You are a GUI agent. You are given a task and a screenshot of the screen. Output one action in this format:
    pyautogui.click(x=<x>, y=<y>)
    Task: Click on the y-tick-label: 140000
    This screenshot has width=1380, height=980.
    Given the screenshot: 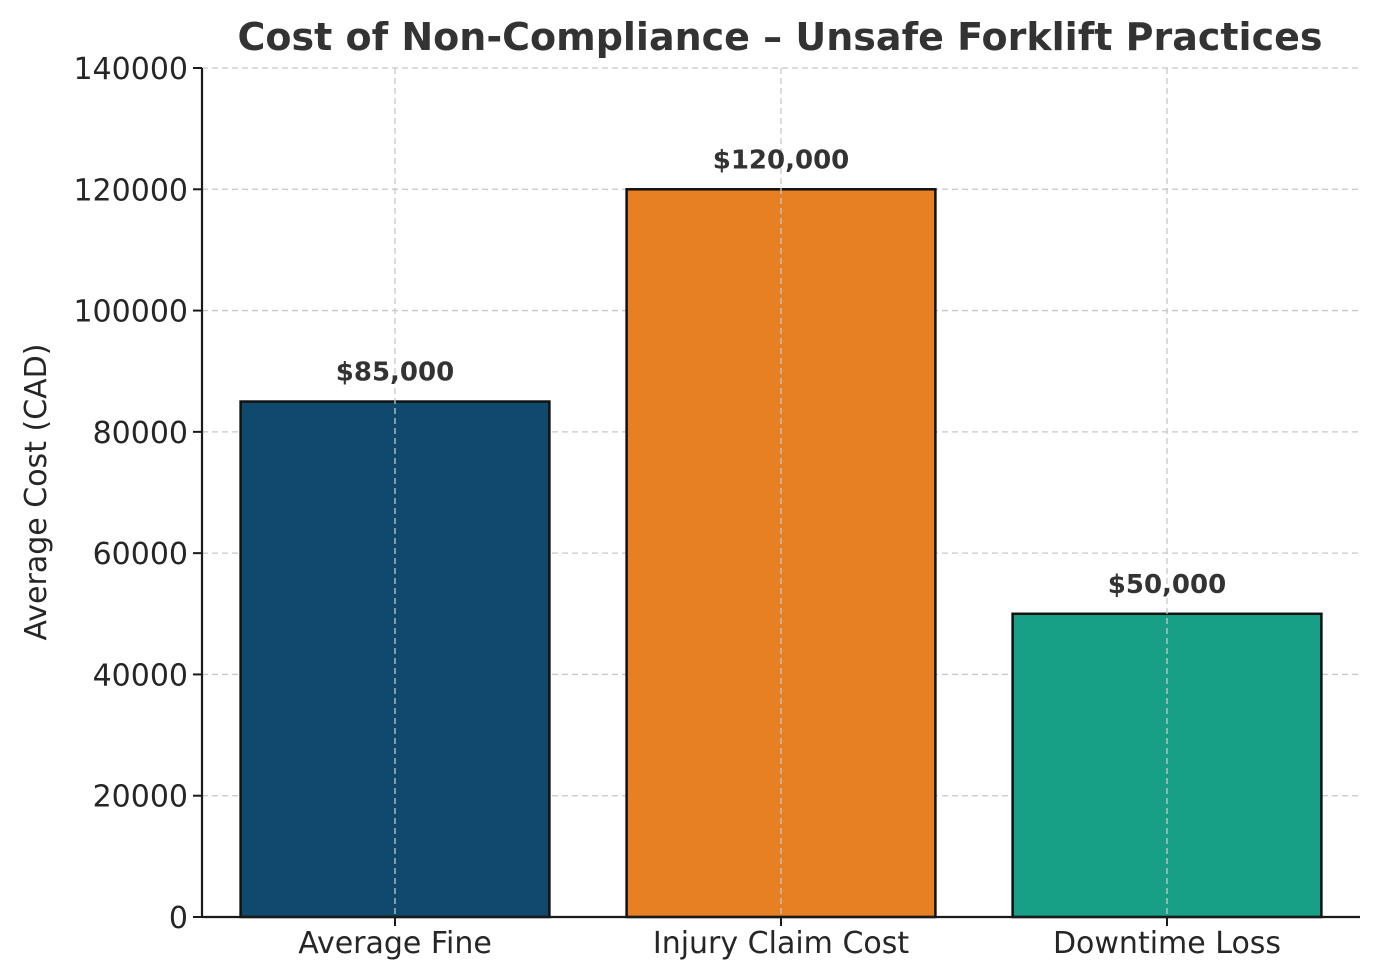 What is the action you would take?
    pyautogui.click(x=130, y=69)
    